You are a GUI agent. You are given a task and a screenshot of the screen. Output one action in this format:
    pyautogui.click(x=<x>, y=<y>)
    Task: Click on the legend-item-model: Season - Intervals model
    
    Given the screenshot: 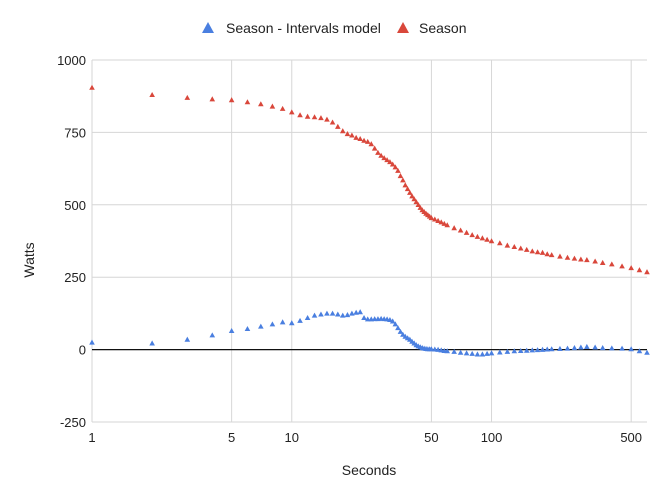 What is the action you would take?
    pyautogui.click(x=291, y=28)
    